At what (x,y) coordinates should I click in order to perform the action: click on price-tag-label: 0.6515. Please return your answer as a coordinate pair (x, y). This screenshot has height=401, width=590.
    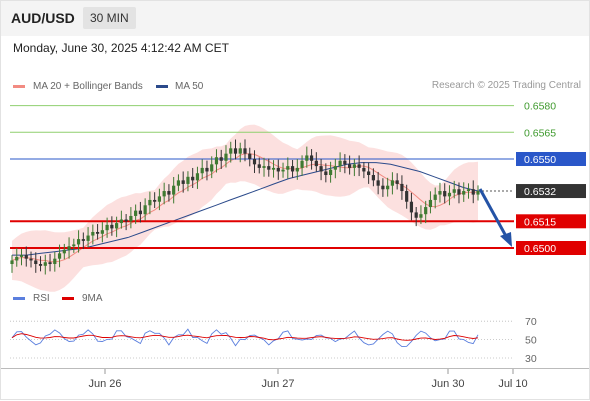
    Looking at the image, I should click on (540, 222).